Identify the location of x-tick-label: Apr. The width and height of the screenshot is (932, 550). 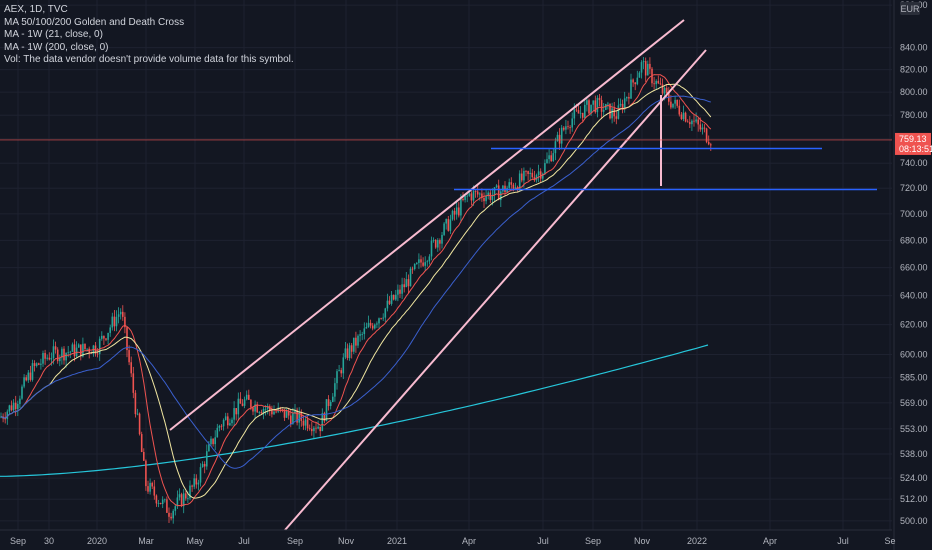
(770, 541).